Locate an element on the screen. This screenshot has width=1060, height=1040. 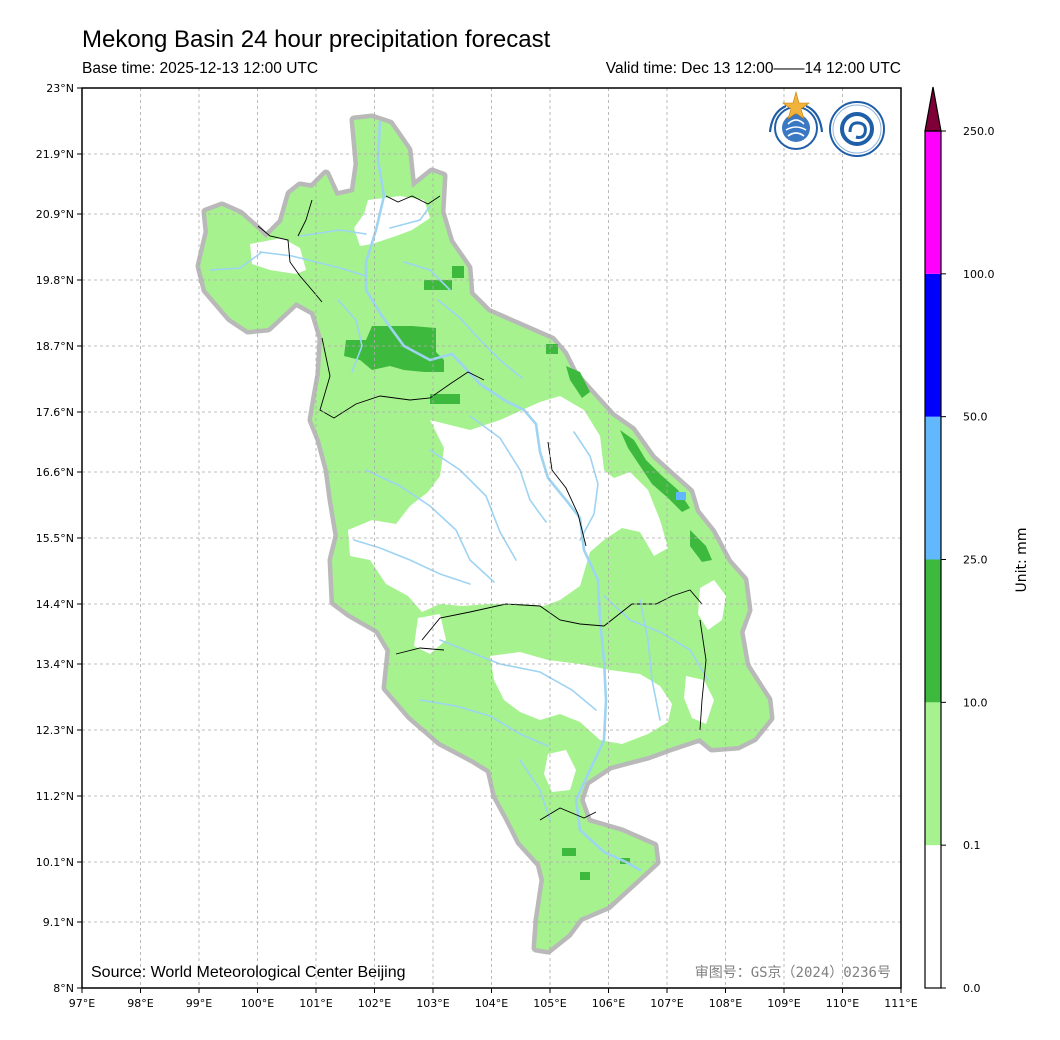
lon-tick-label: 108°E is located at coordinates (725, 1003).